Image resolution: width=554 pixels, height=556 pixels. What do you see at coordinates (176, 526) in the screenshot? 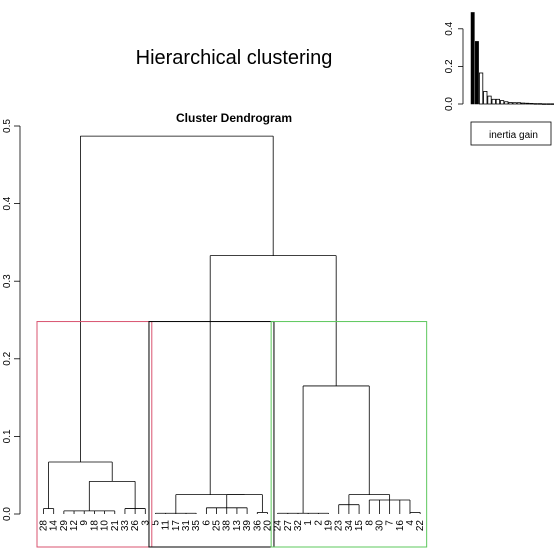
I see `leaf-label: 17` at bounding box center [176, 526].